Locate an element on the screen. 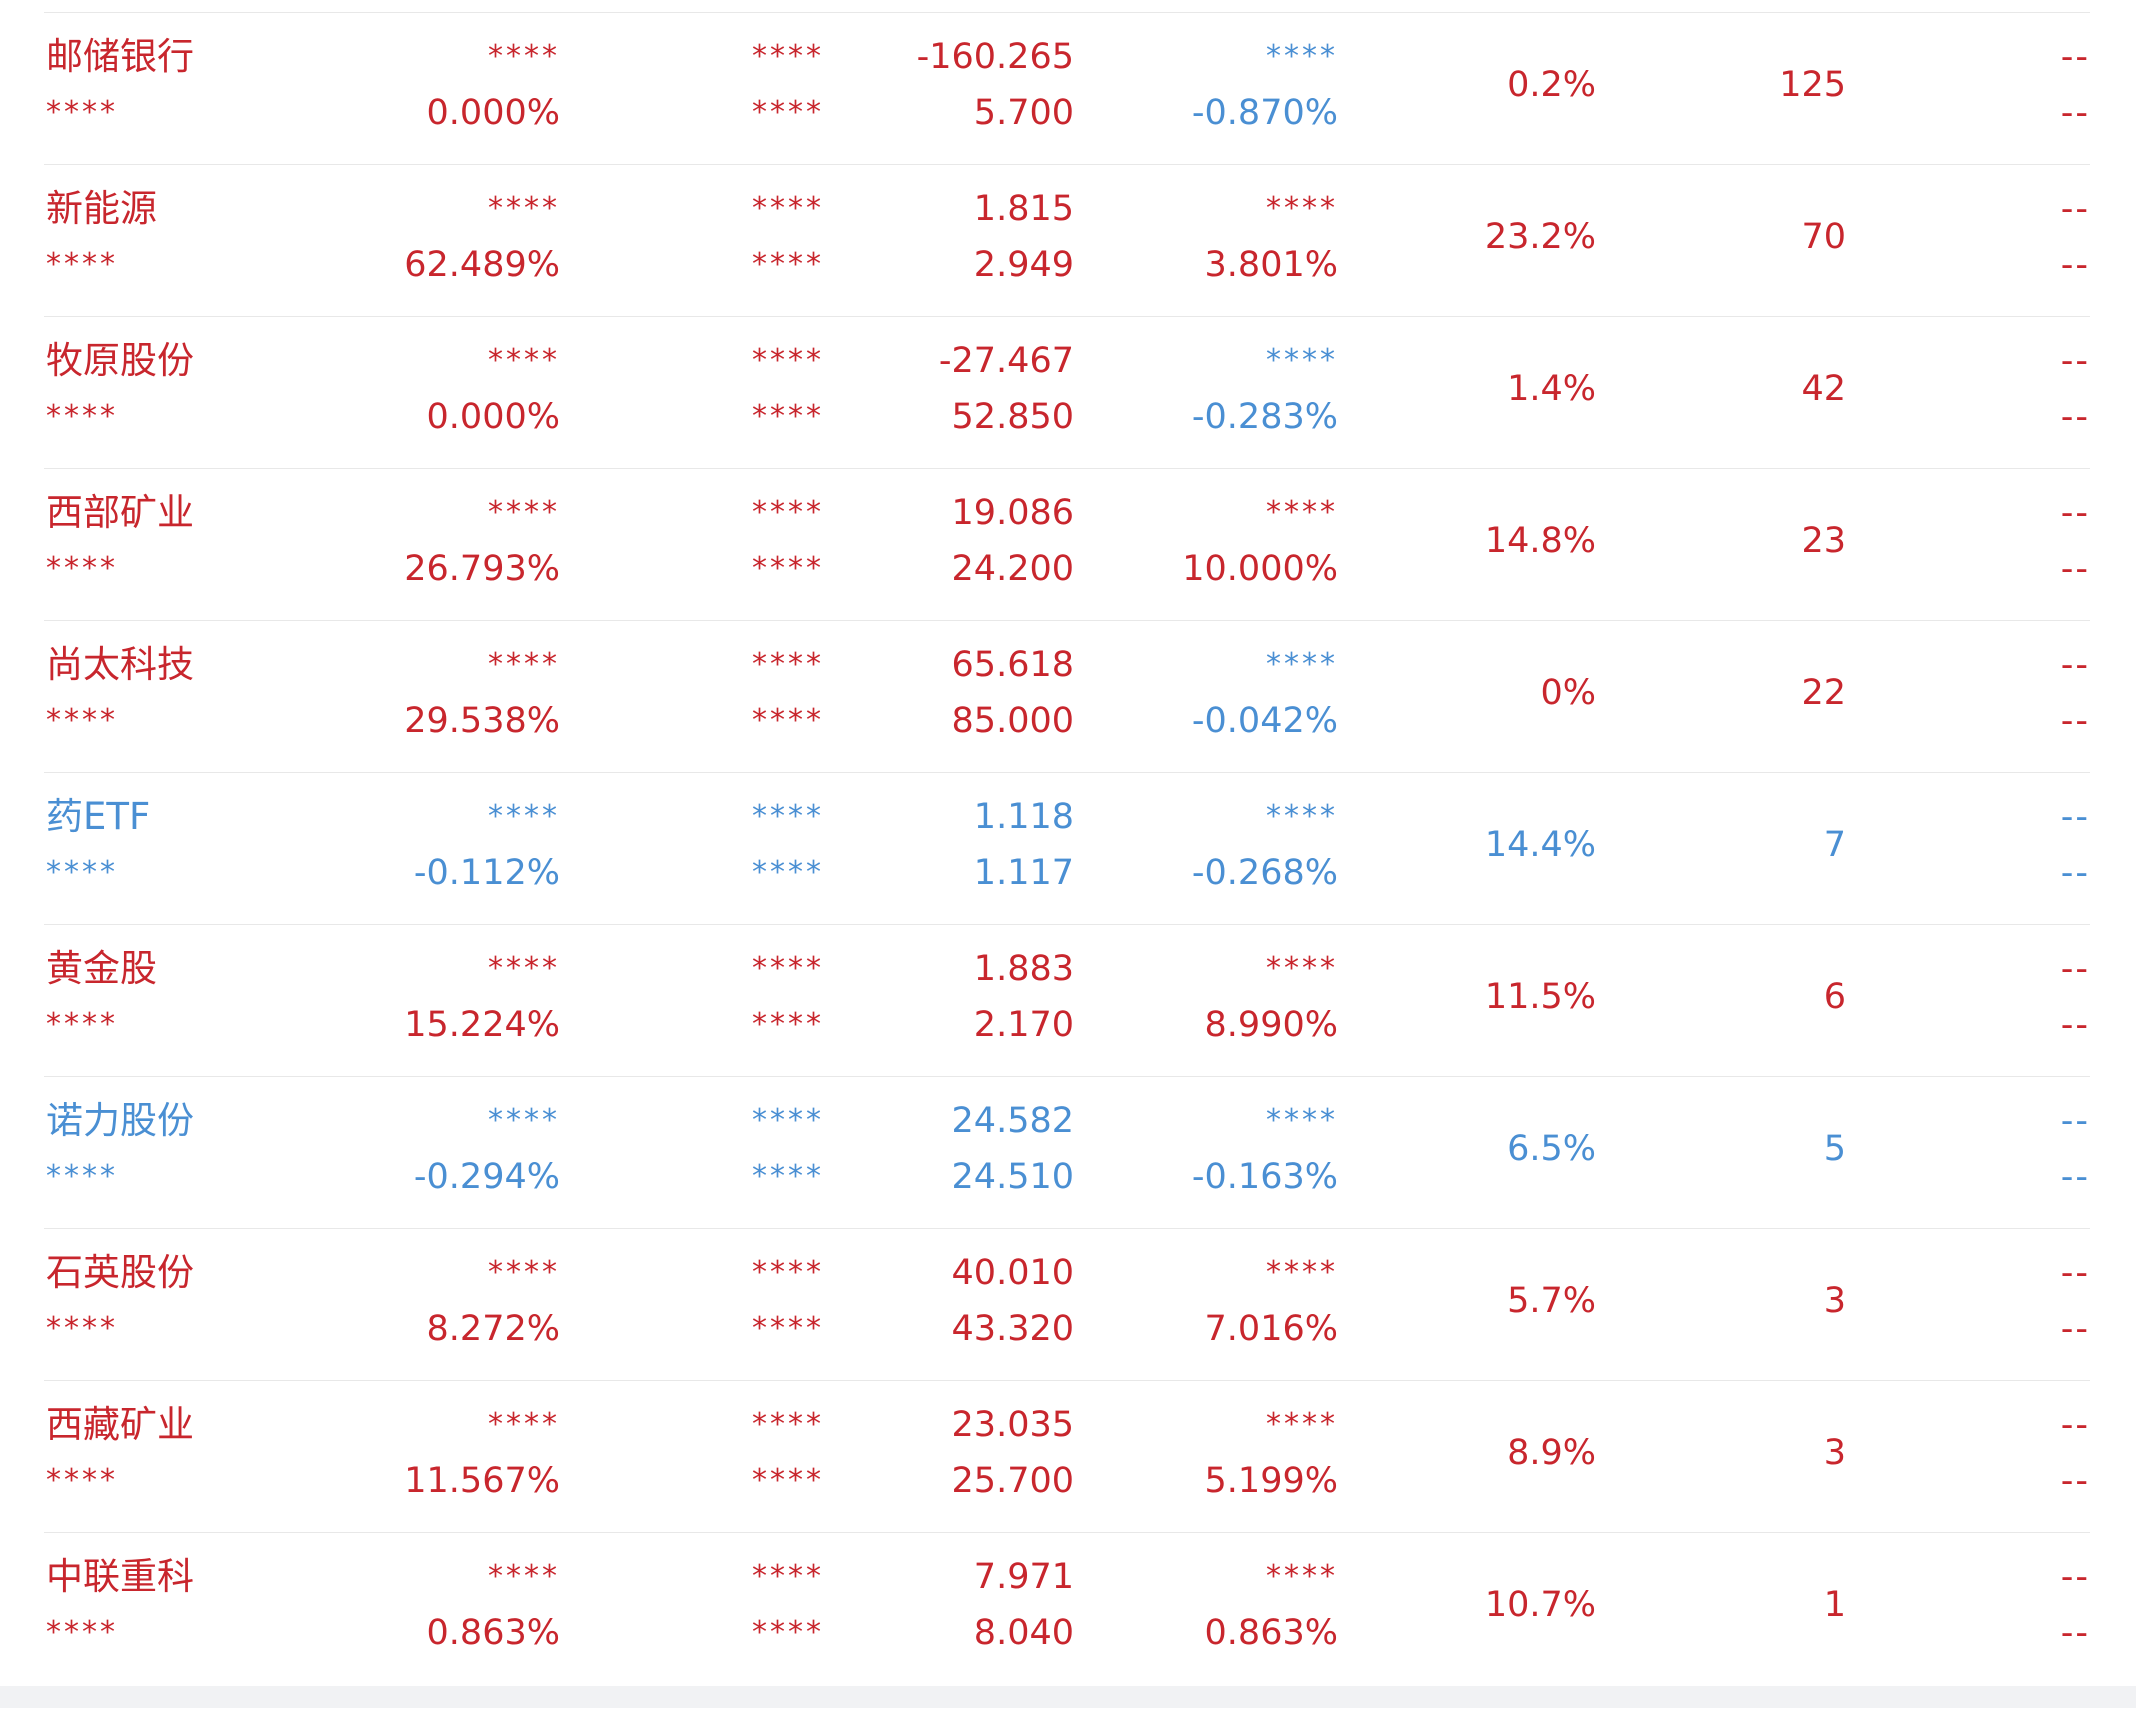 Image resolution: width=2136 pixels, height=1720 pixels. stock-cost-value: 24.582 is located at coordinates (1012, 1121).